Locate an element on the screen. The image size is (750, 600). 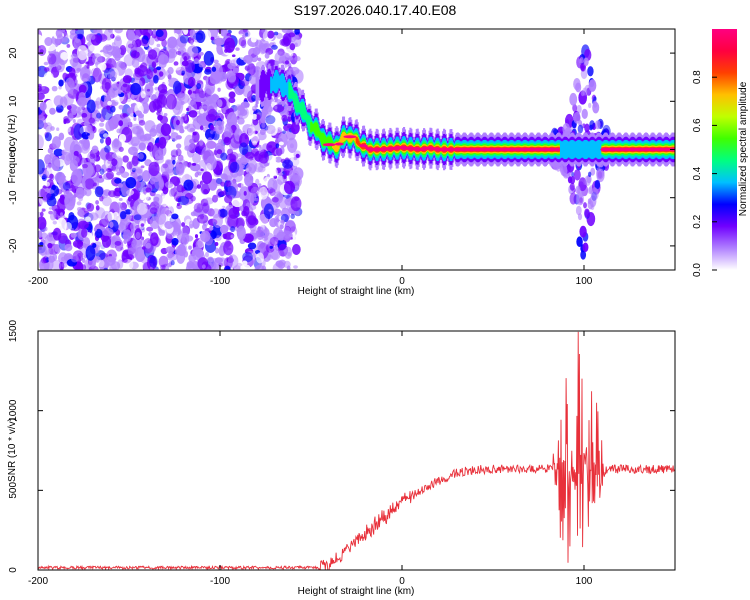
figure-title: S197.2026.040.17.40.E08 is located at coordinates (375, 10).